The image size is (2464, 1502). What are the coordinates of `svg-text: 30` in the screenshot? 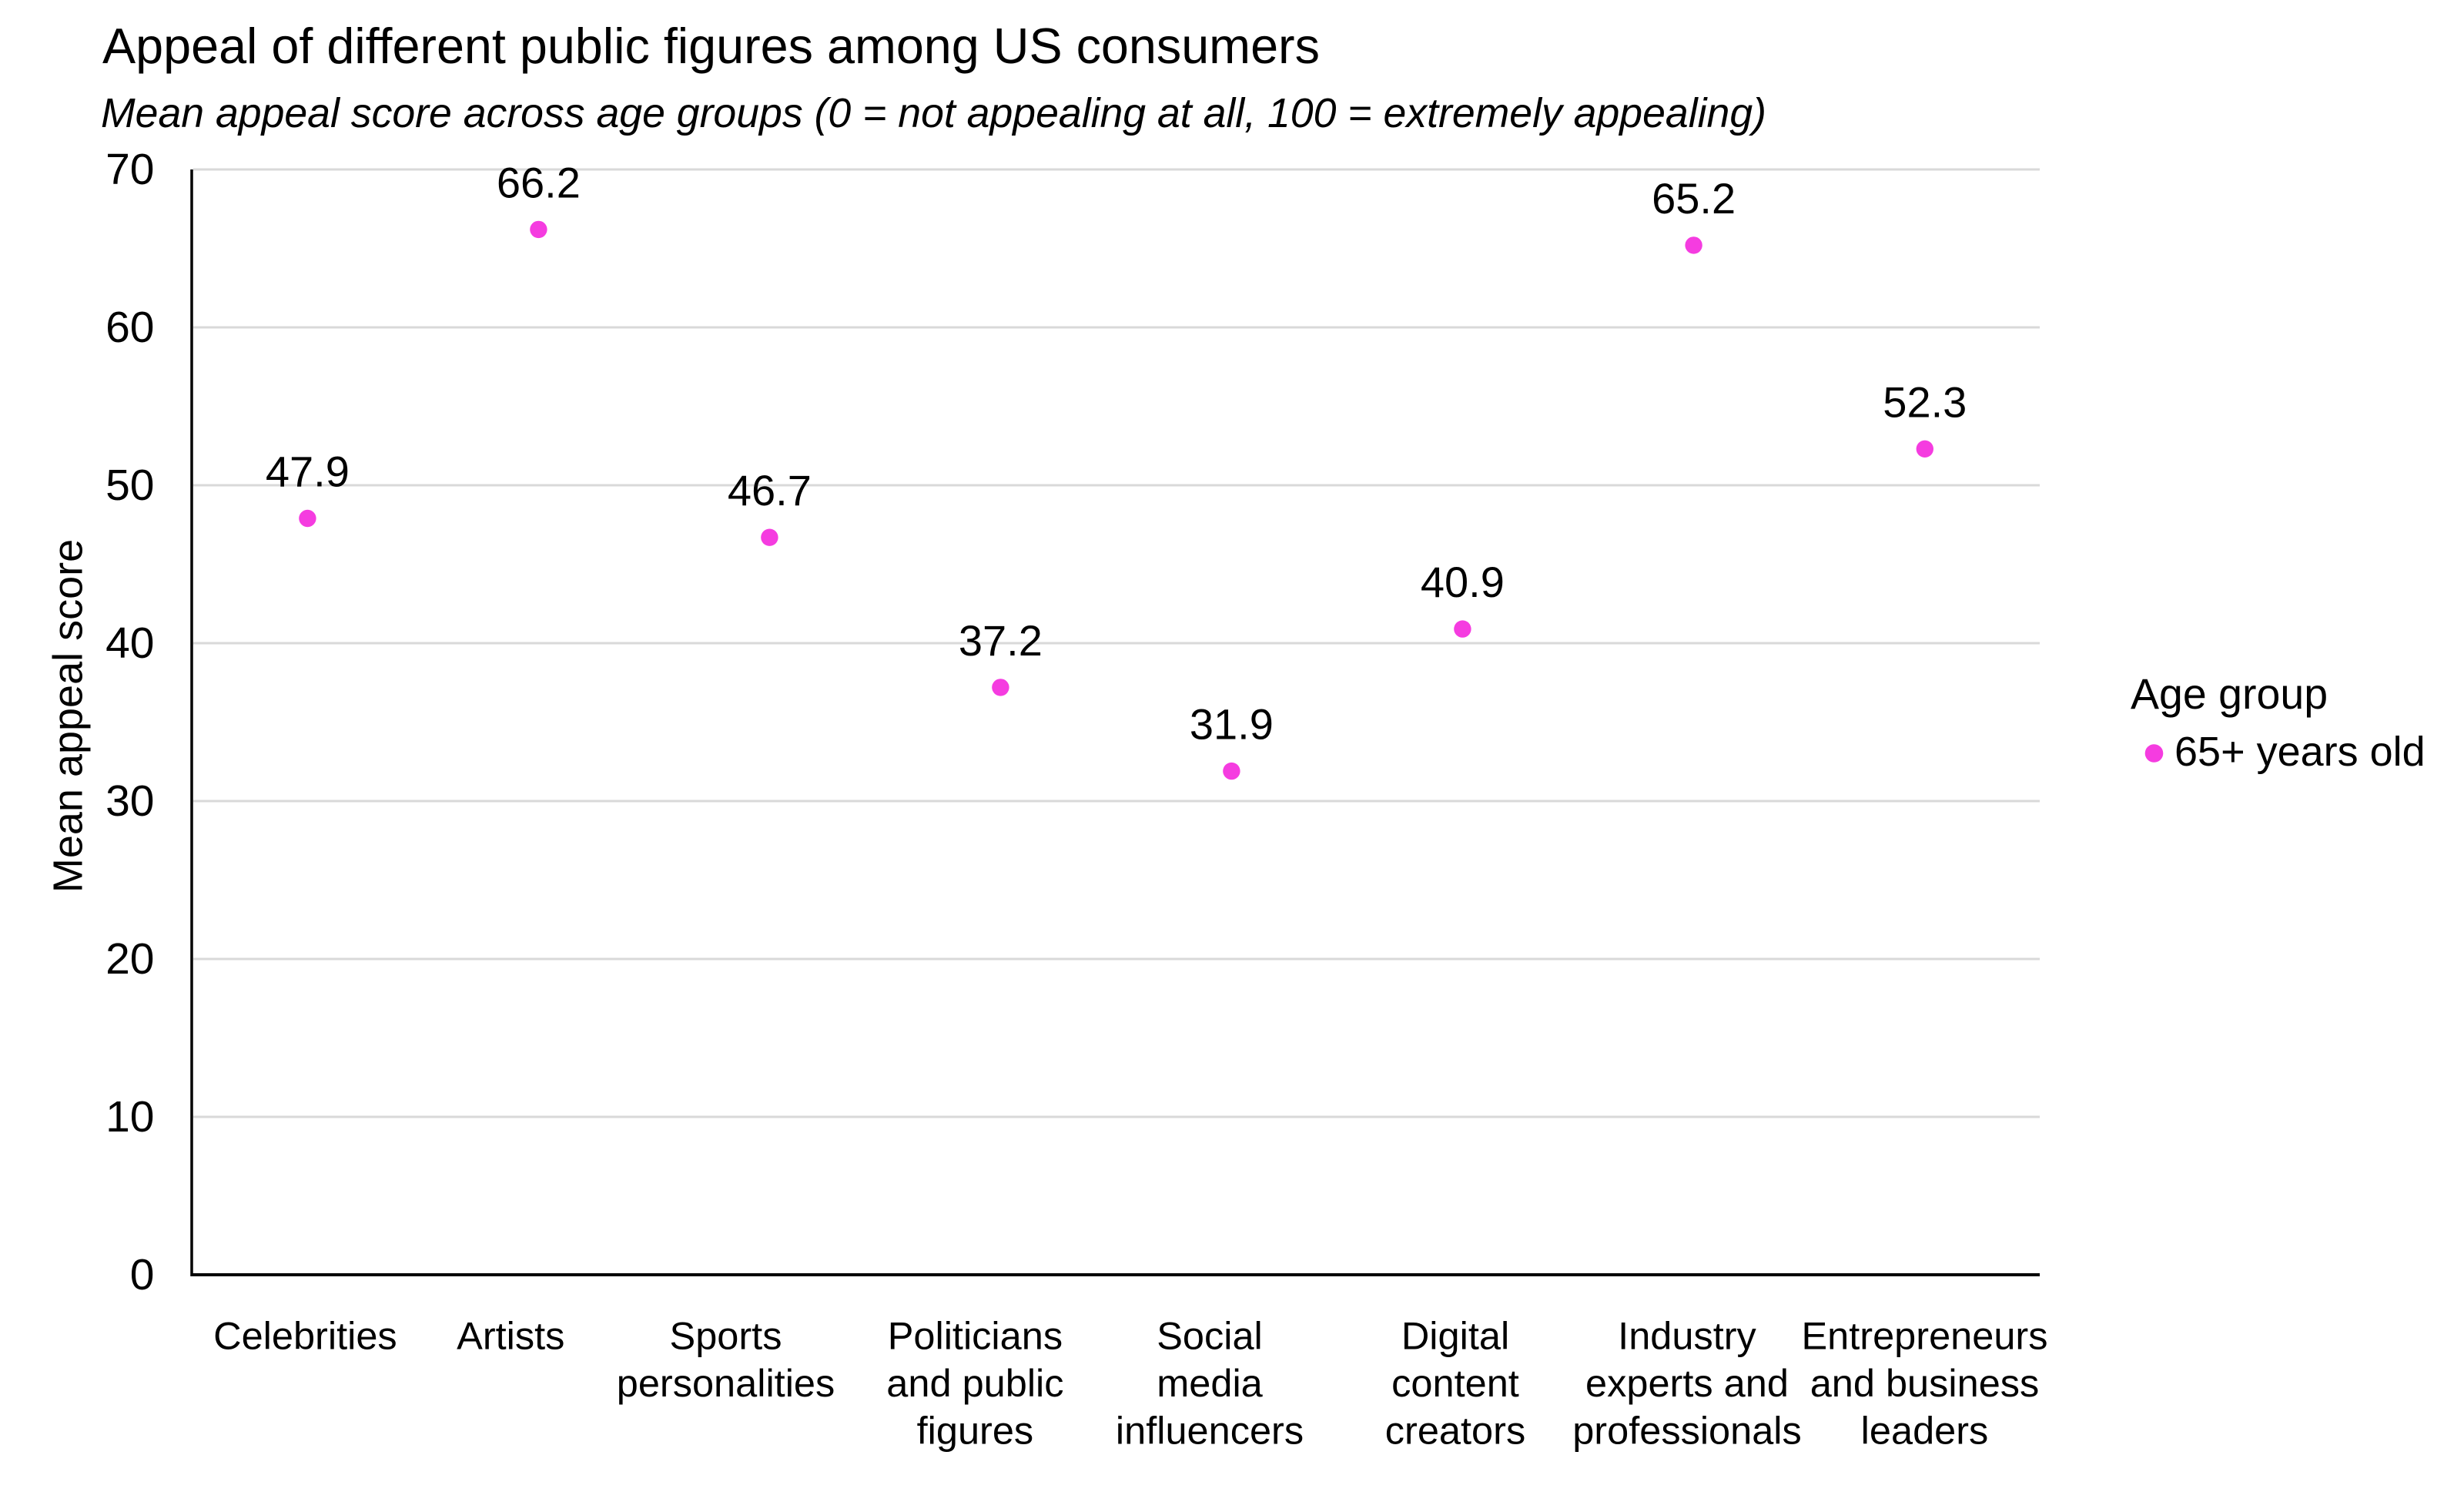 It's located at (129, 801).